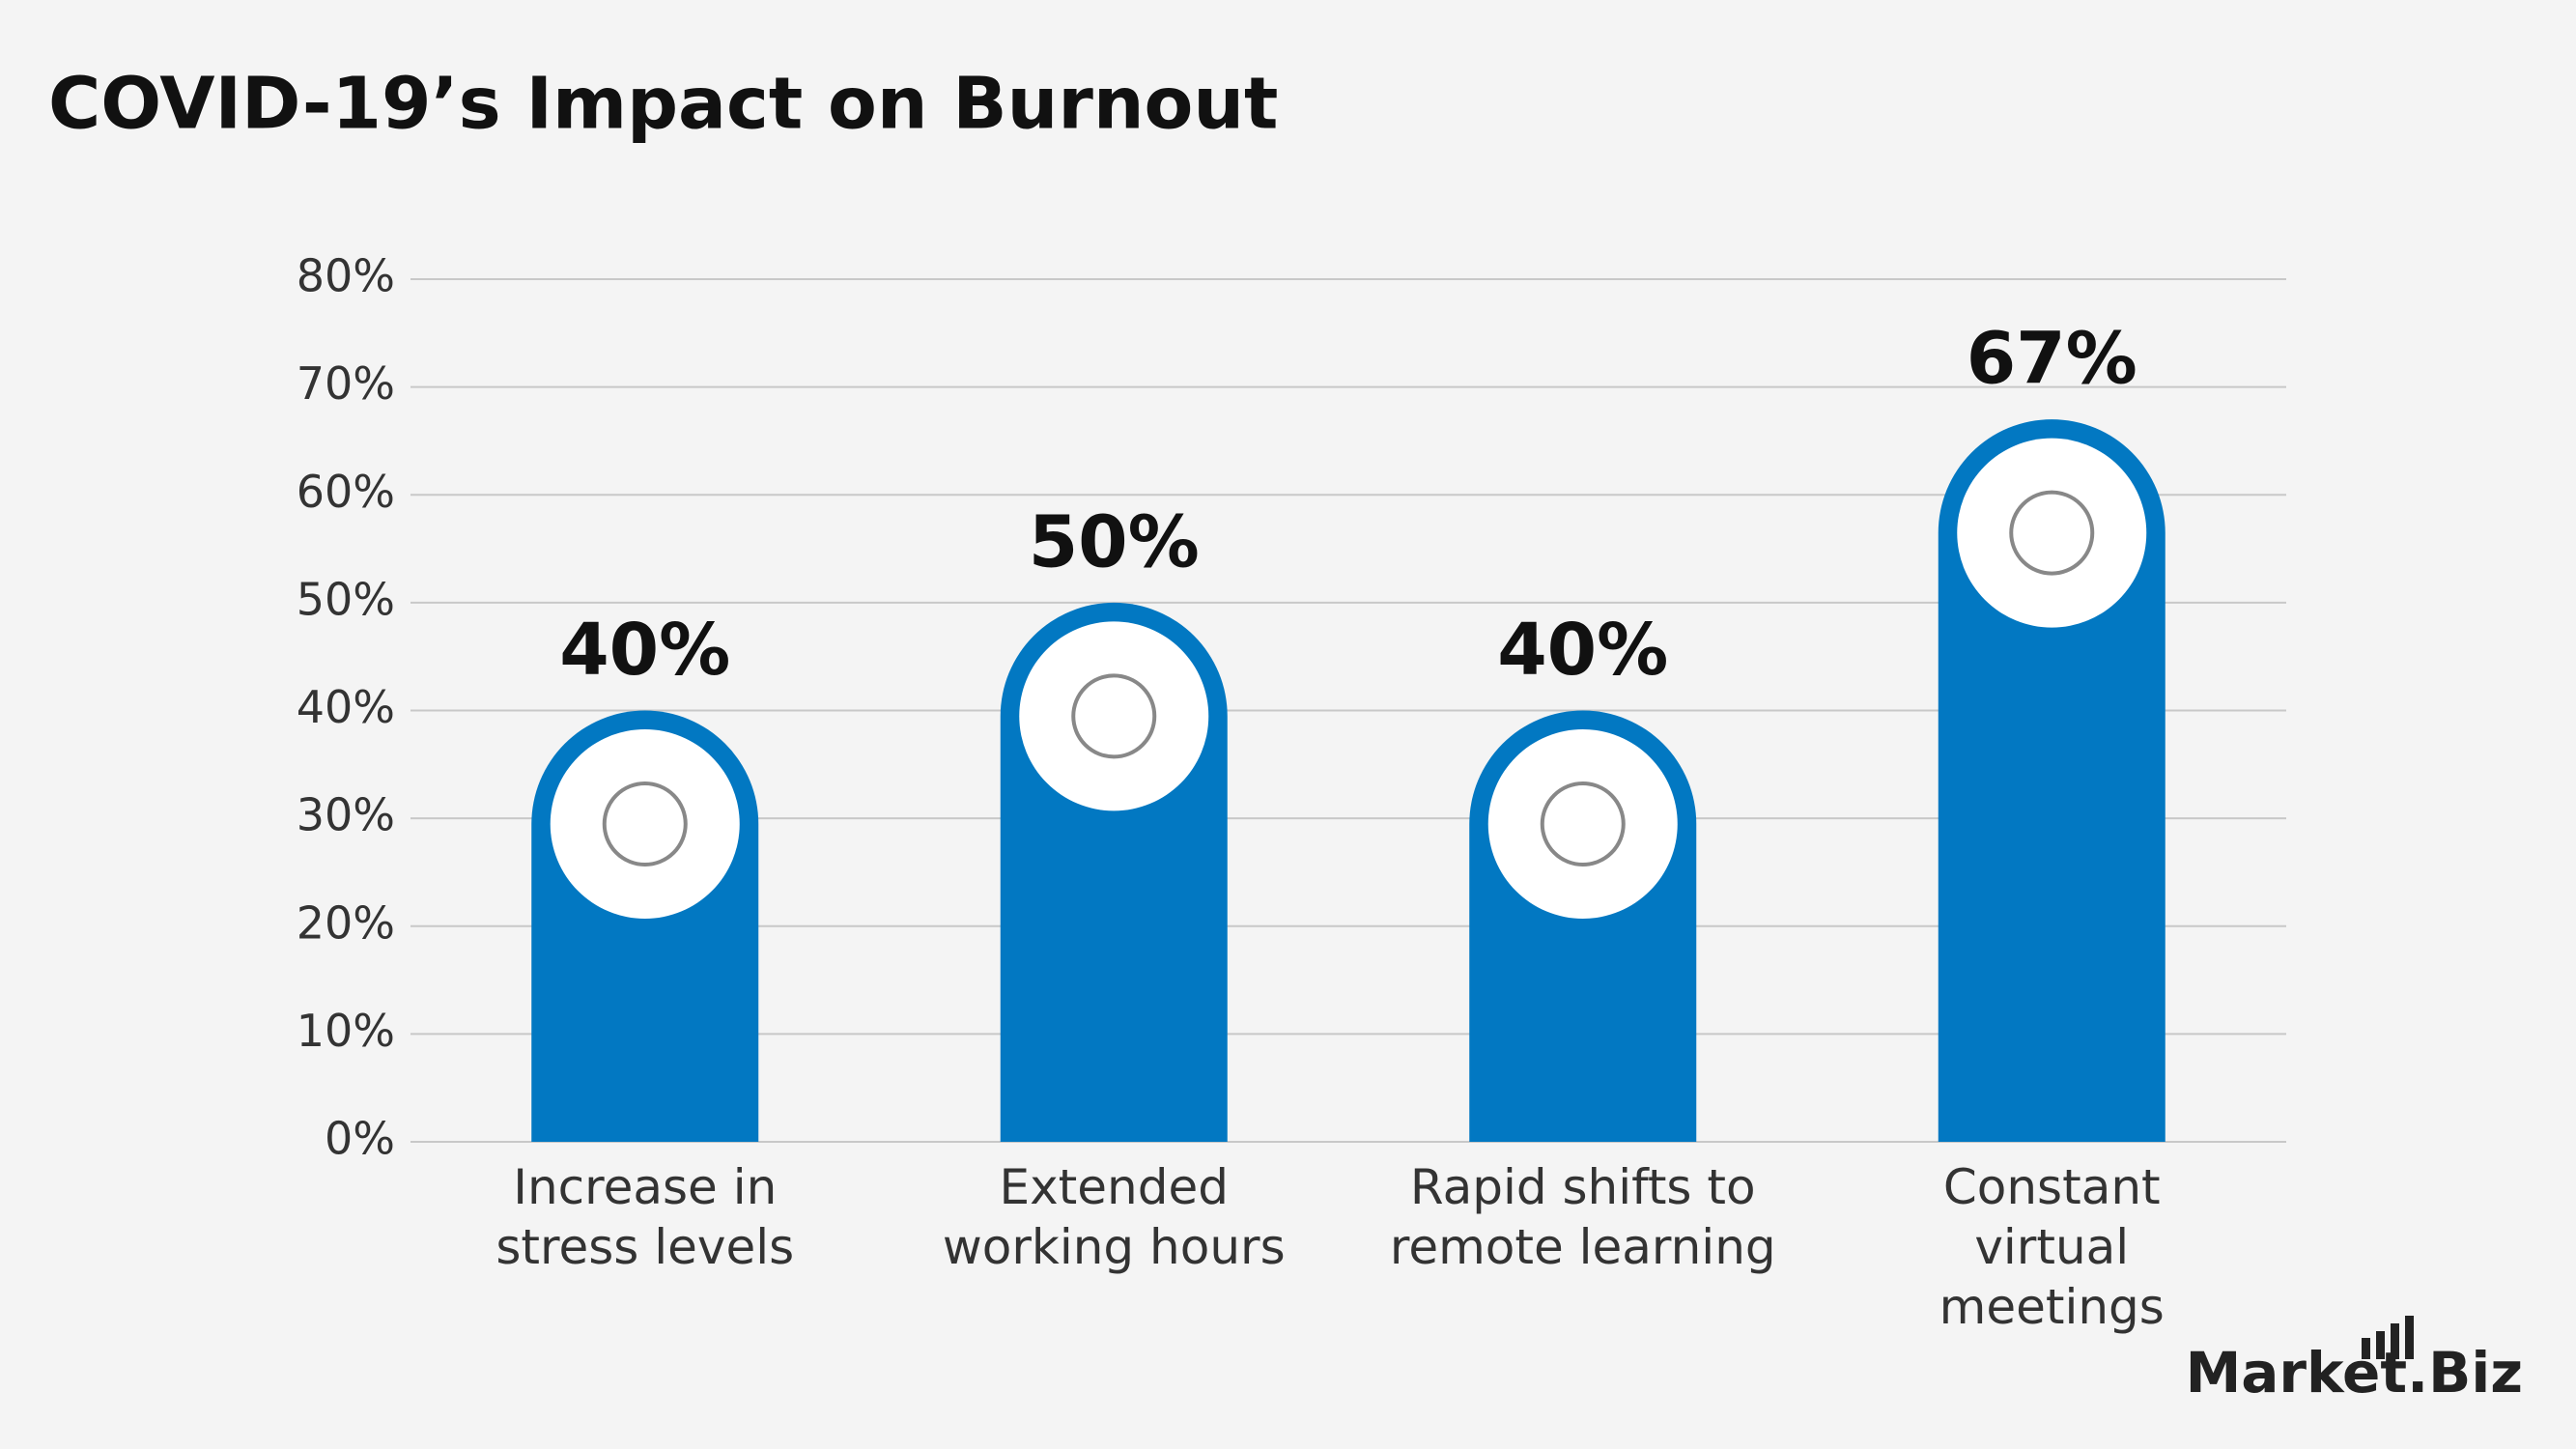  I want to click on y-tick-label: 0%, so click(360, 1139).